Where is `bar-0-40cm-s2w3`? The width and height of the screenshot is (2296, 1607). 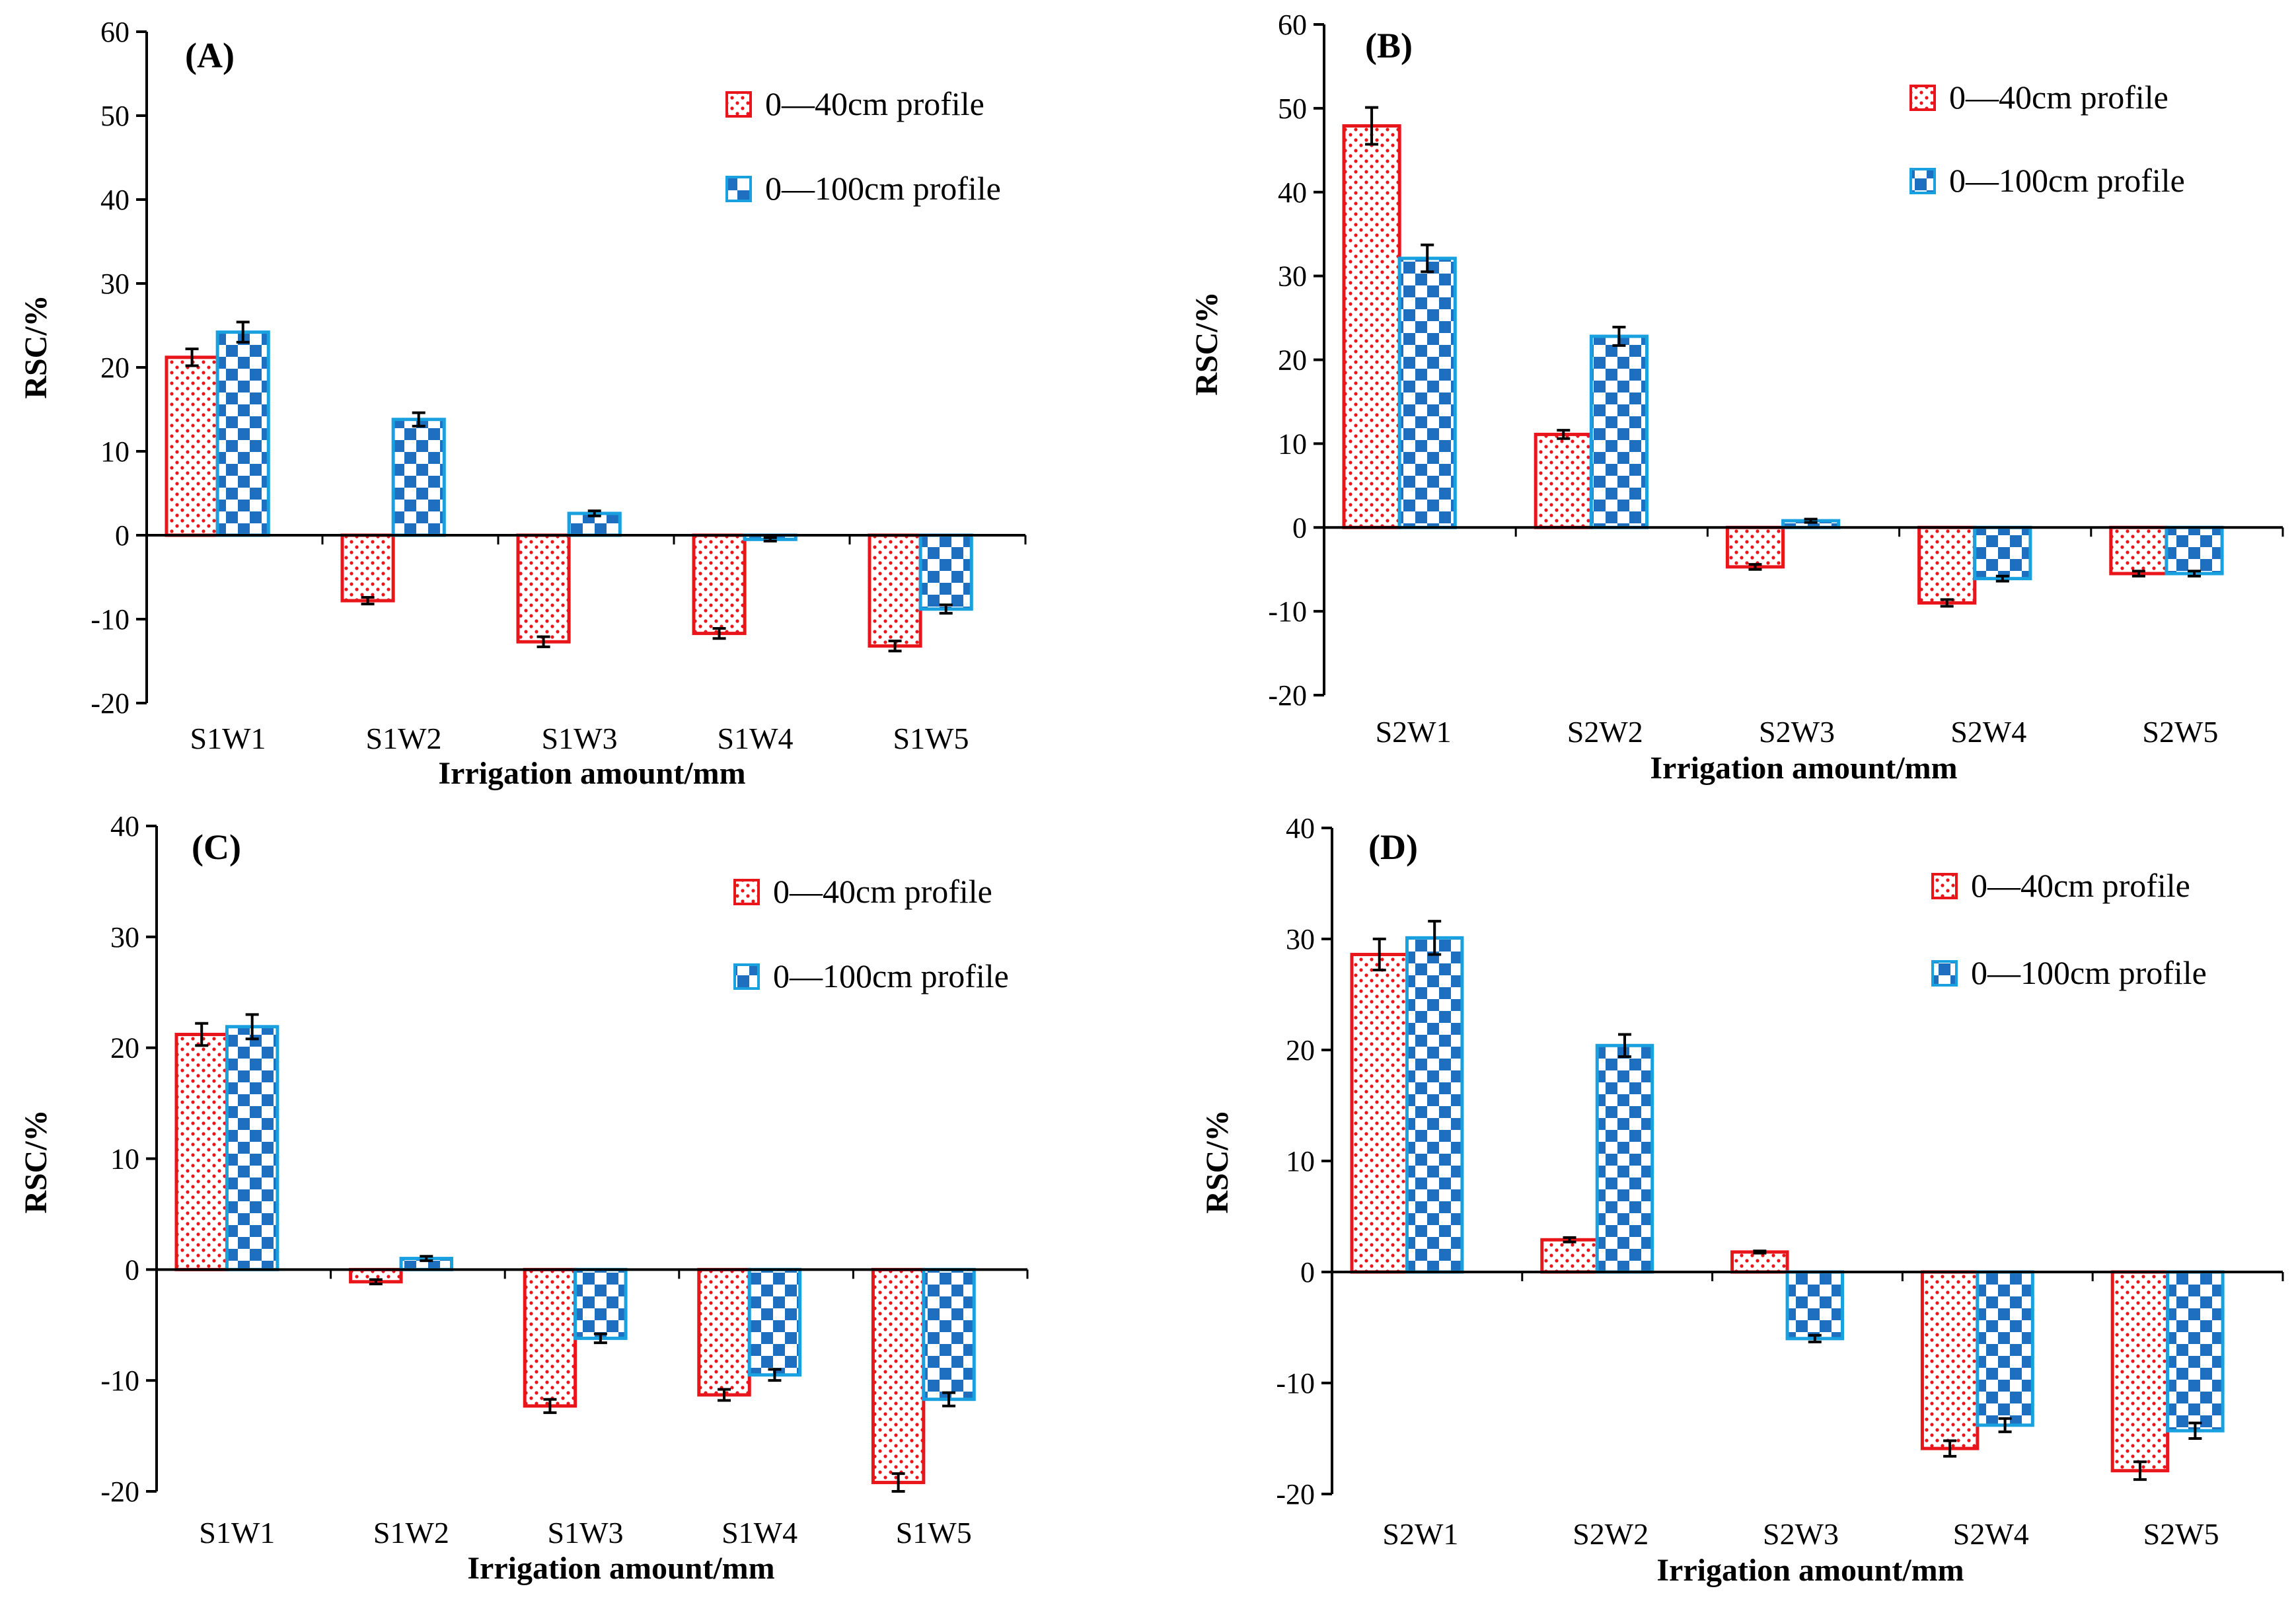 bar-0-40cm-s2w3 is located at coordinates (1759, 1262).